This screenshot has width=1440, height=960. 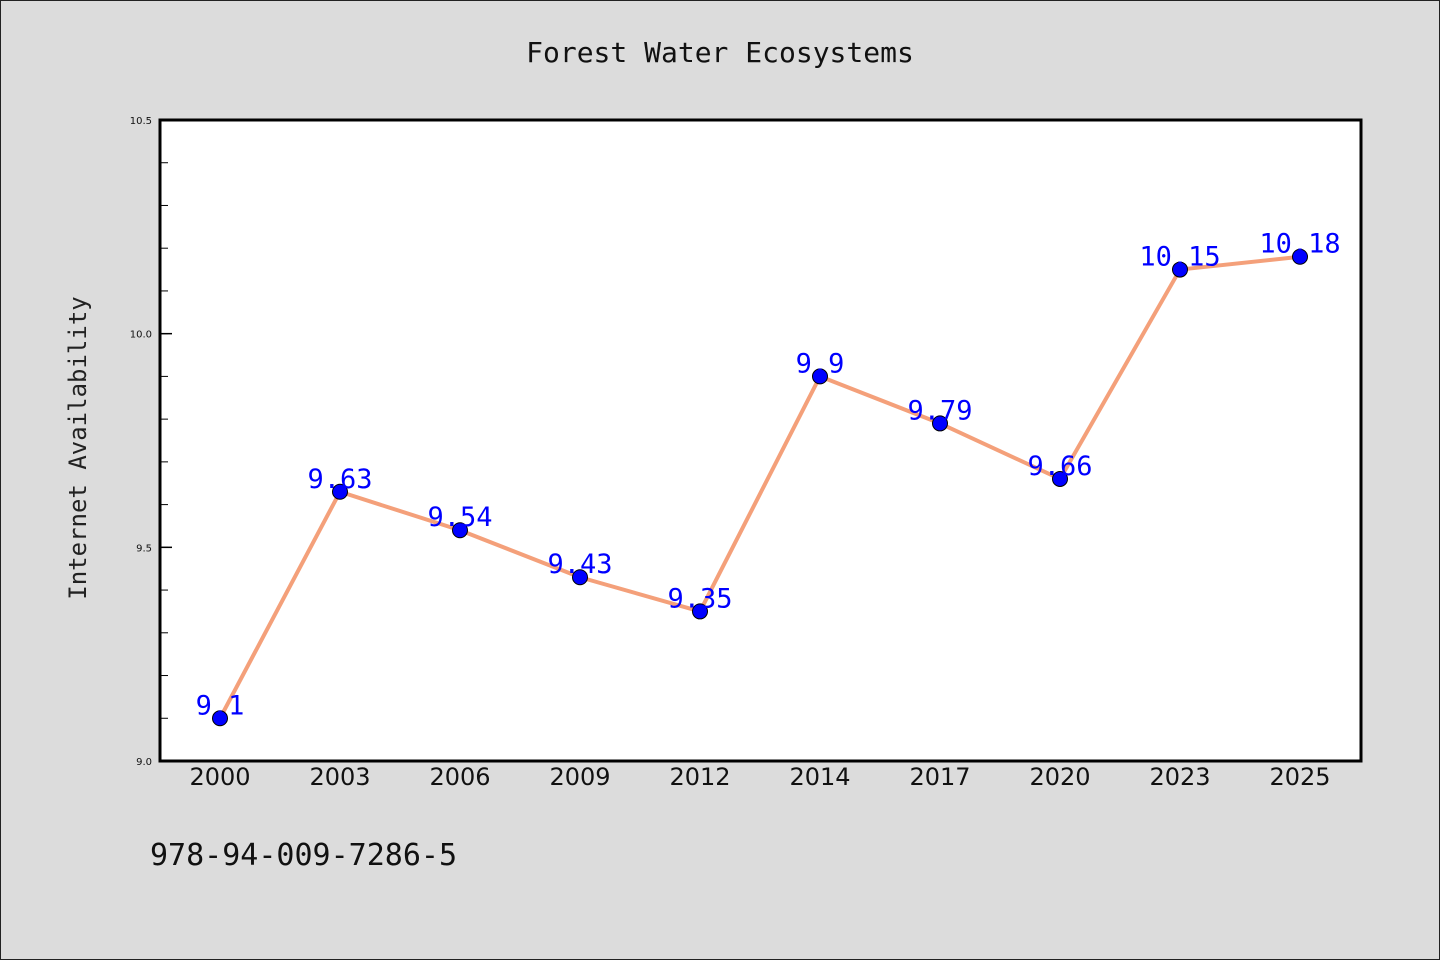 What do you see at coordinates (220, 705) in the screenshot?
I see `data-label: 9.1` at bounding box center [220, 705].